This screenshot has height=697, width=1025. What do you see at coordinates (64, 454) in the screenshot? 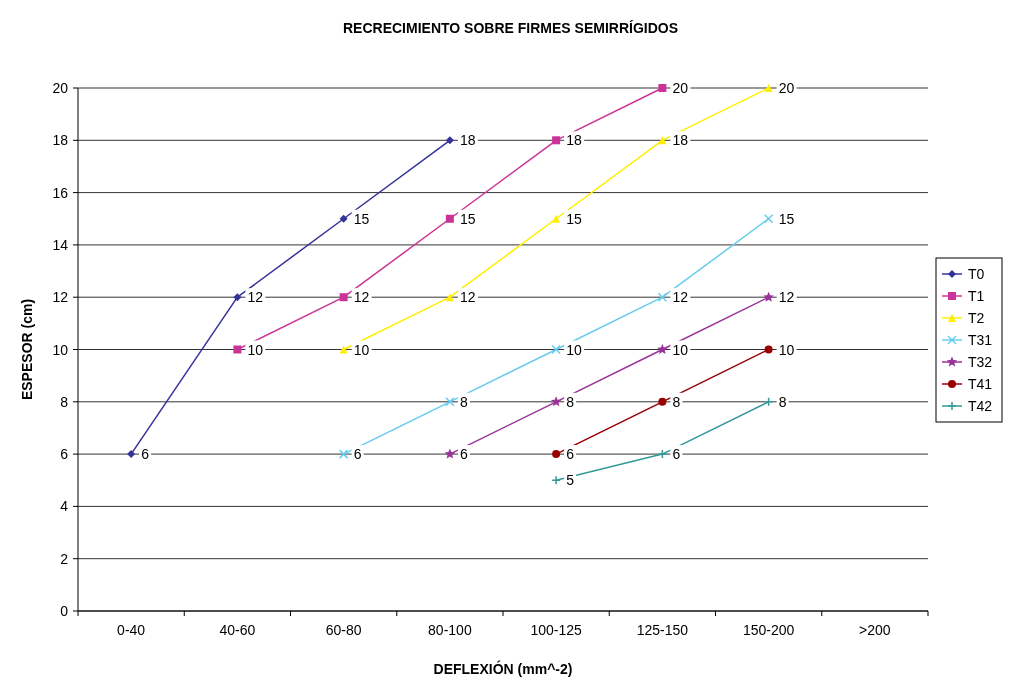
I see `y-tick-label: 6` at bounding box center [64, 454].